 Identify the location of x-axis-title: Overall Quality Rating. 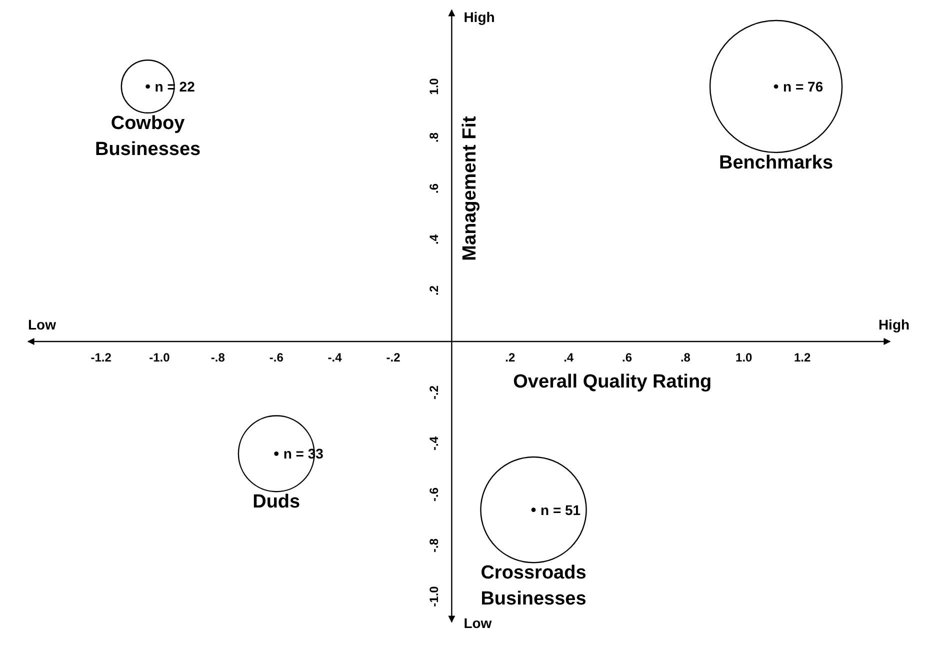
(612, 382).